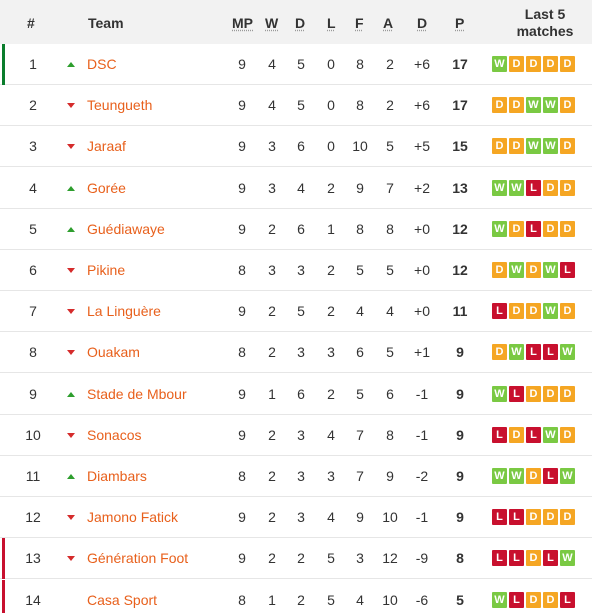 This screenshot has height=613, width=592. Describe the element at coordinates (300, 23) in the screenshot. I see `header-draws: D` at that location.